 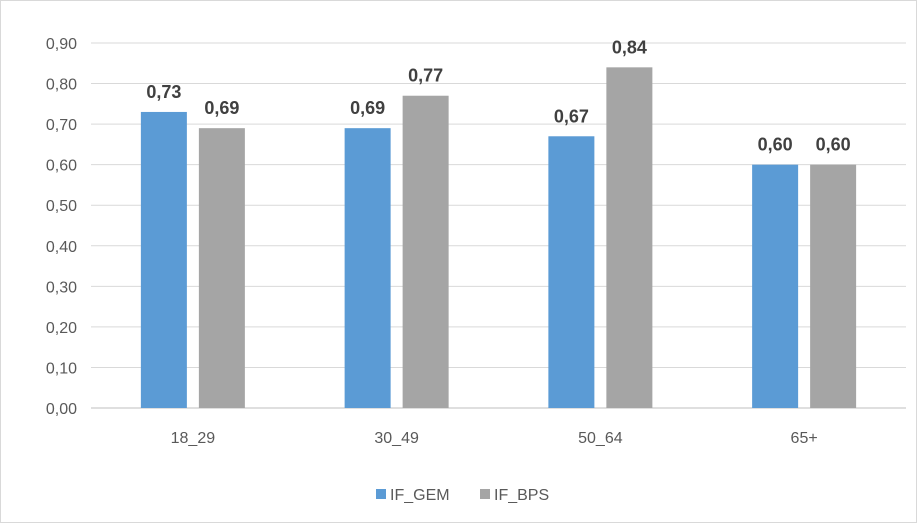 What do you see at coordinates (61, 44) in the screenshot?
I see `y-tick-label: 0,90` at bounding box center [61, 44].